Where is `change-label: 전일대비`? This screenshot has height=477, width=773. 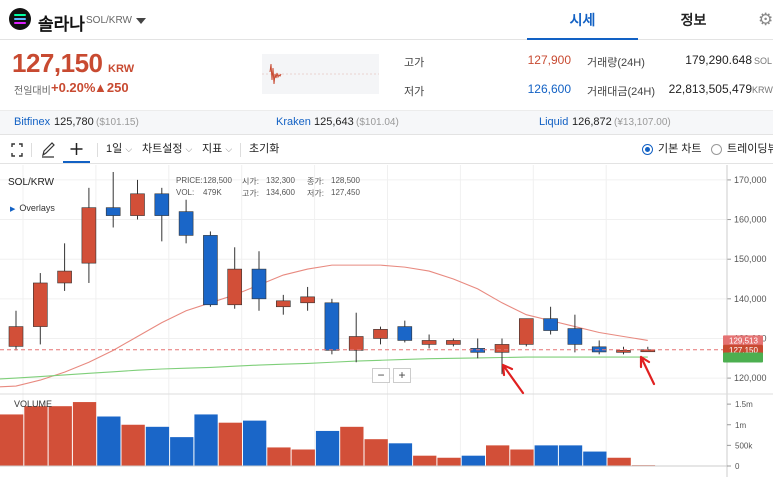 change-label: 전일대비 is located at coordinates (32, 91).